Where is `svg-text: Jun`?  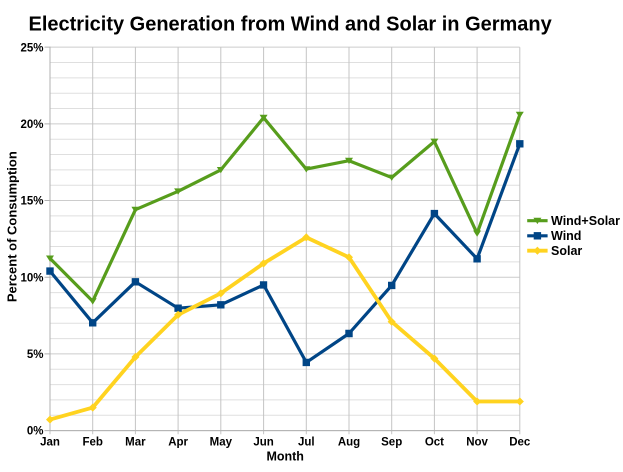
svg-text: Jun is located at coordinates (263, 443).